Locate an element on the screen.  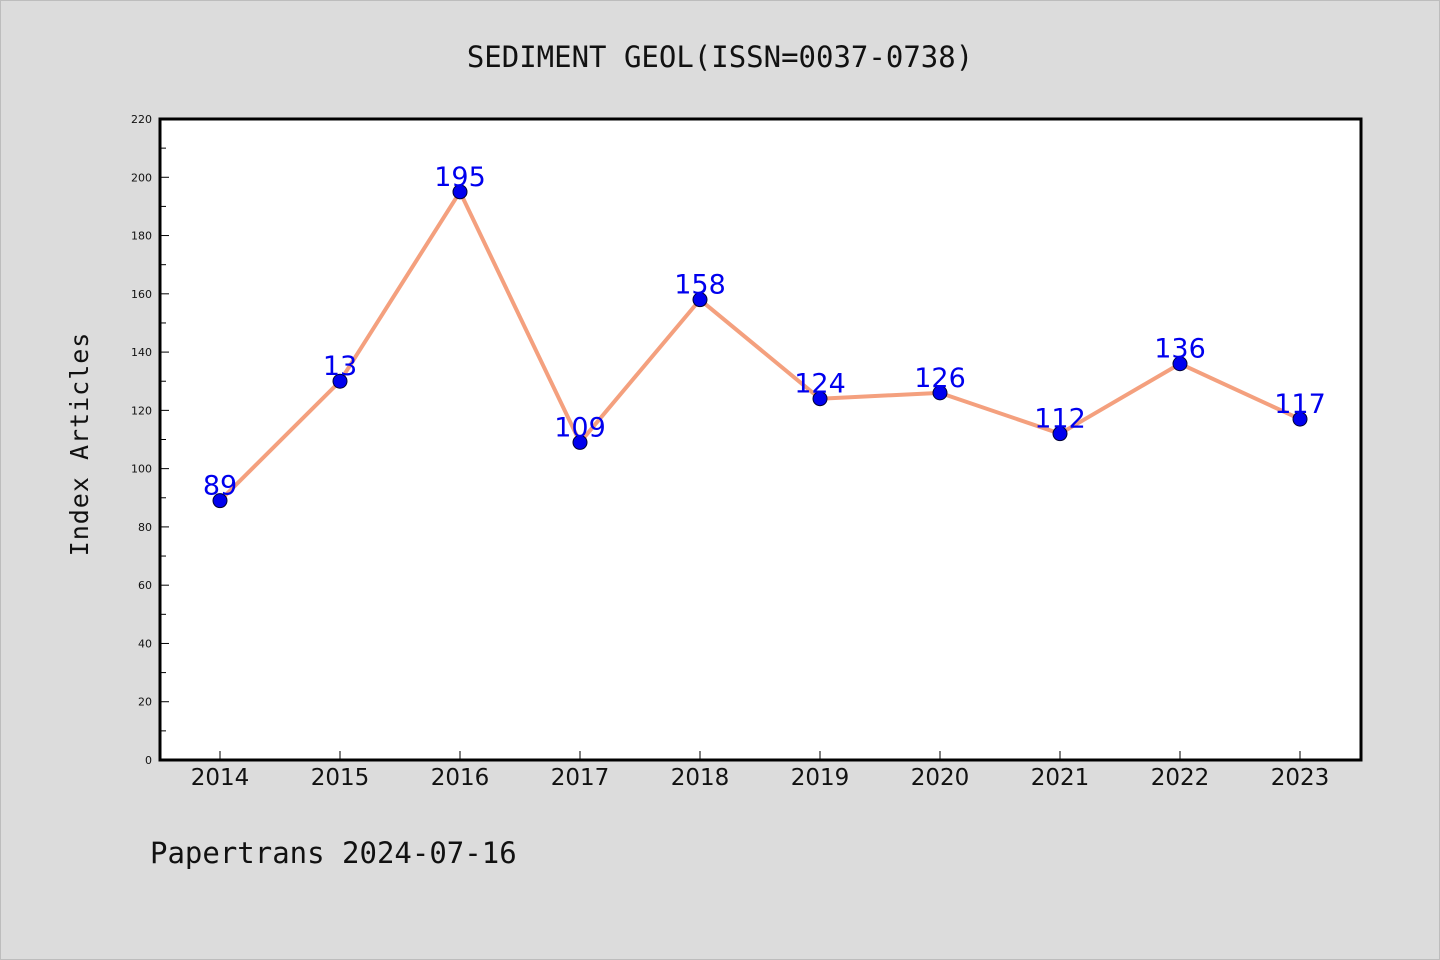
data-point-label: 117 is located at coordinates (1300, 404).